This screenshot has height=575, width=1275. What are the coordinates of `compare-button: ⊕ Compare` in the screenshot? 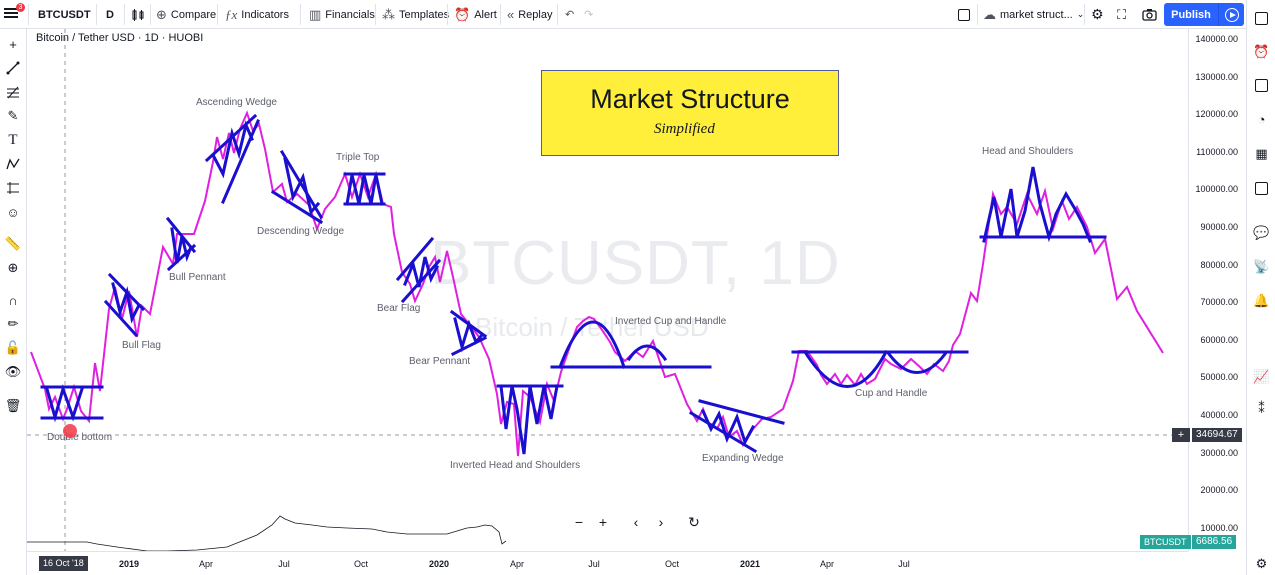 It's located at (186, 14).